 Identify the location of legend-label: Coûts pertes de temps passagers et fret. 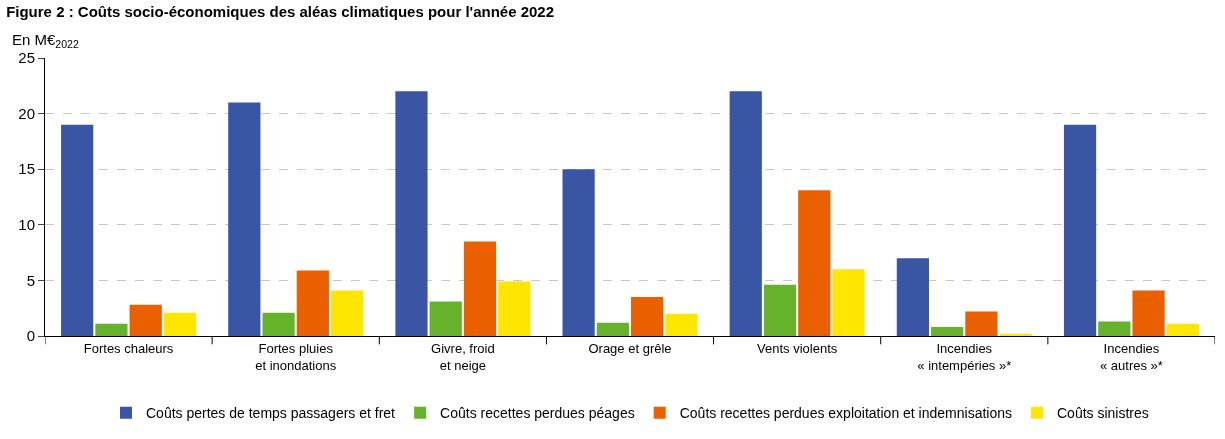
(271, 413).